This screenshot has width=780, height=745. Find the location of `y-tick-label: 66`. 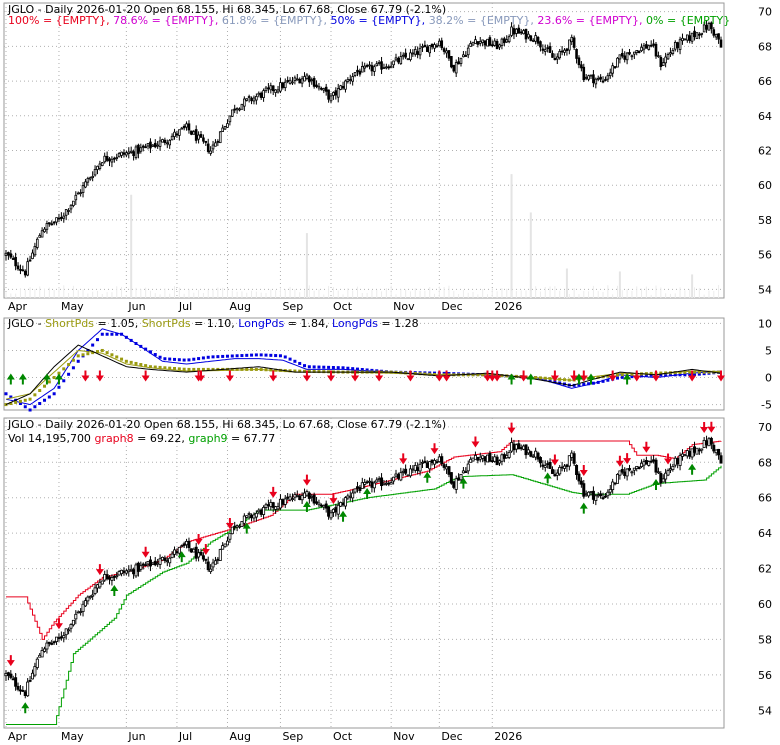

y-tick-label: 66 is located at coordinates (765, 81).